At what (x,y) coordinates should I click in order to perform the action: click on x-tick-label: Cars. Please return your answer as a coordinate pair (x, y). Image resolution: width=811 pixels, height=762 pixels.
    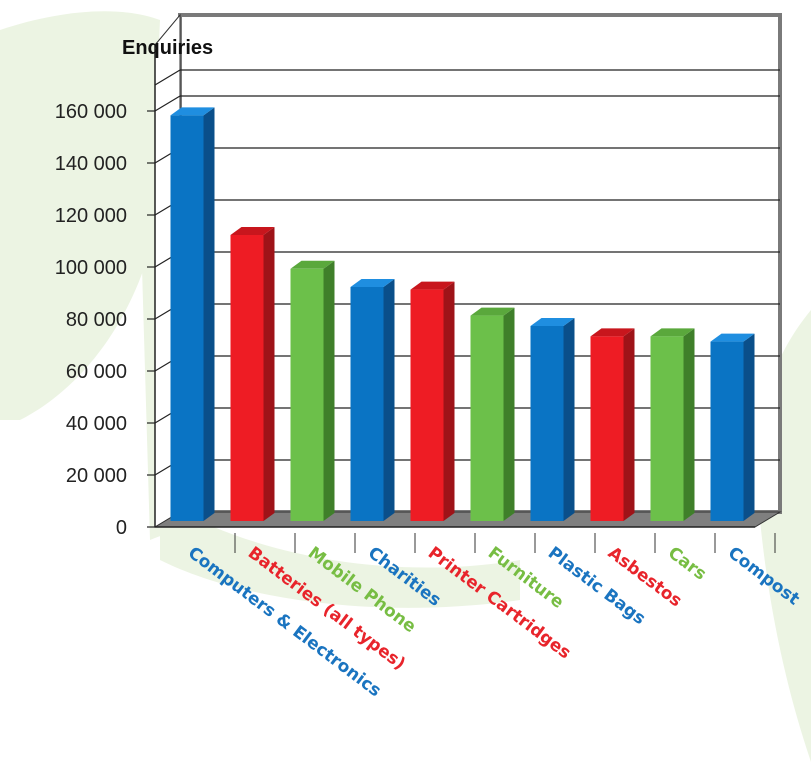
    Looking at the image, I should click on (687, 564).